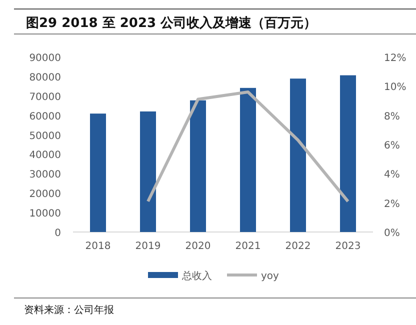 Image resolution: width=416 pixels, height=325 pixels. Describe the element at coordinates (348, 246) in the screenshot. I see `x-tick-label: 2023` at that location.